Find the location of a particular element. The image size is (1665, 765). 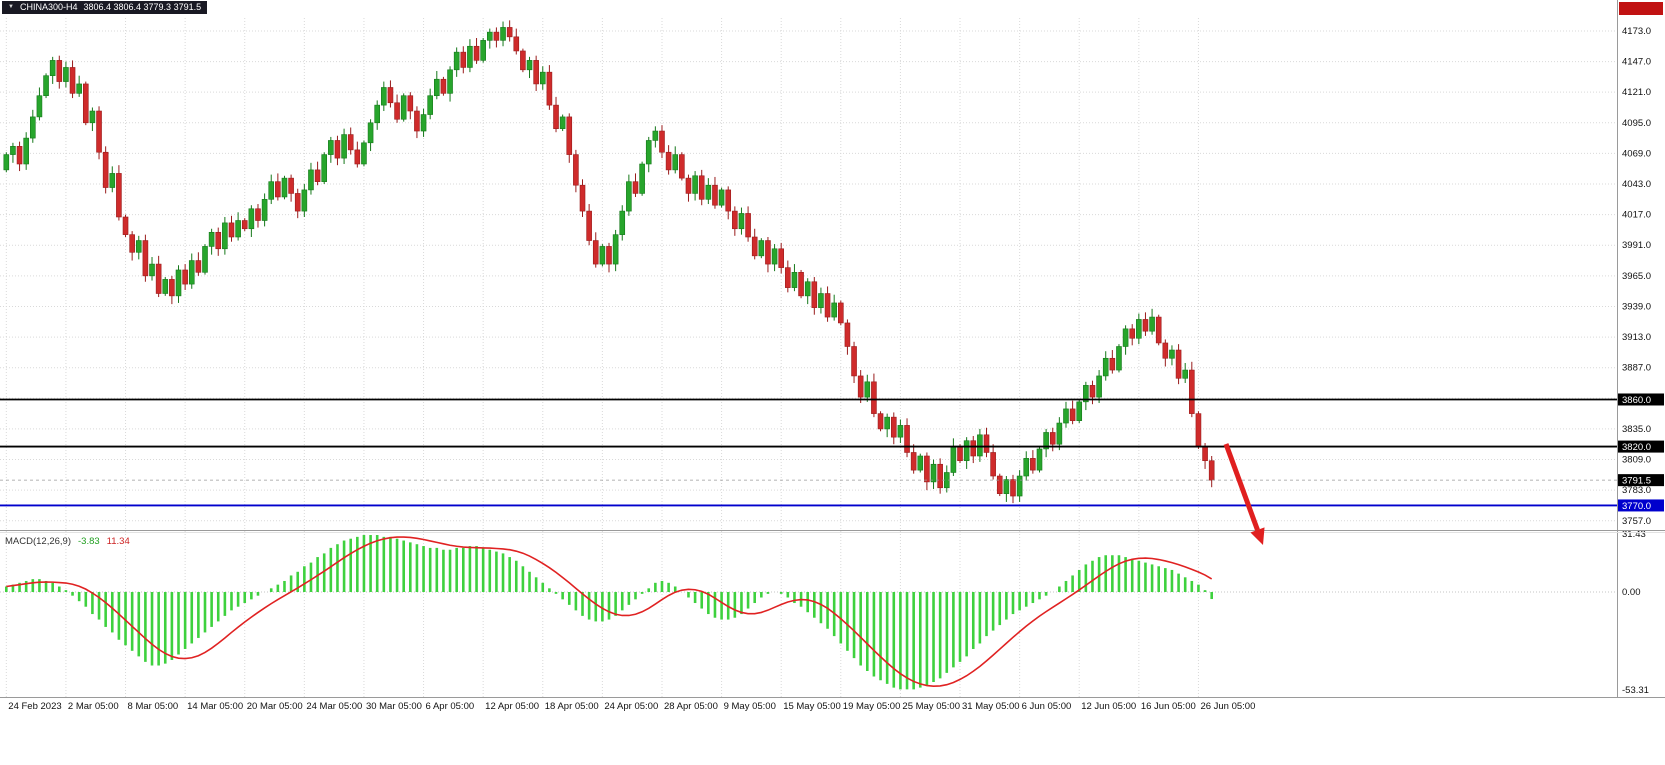

svg-text: 3835.0 is located at coordinates (1636, 429).